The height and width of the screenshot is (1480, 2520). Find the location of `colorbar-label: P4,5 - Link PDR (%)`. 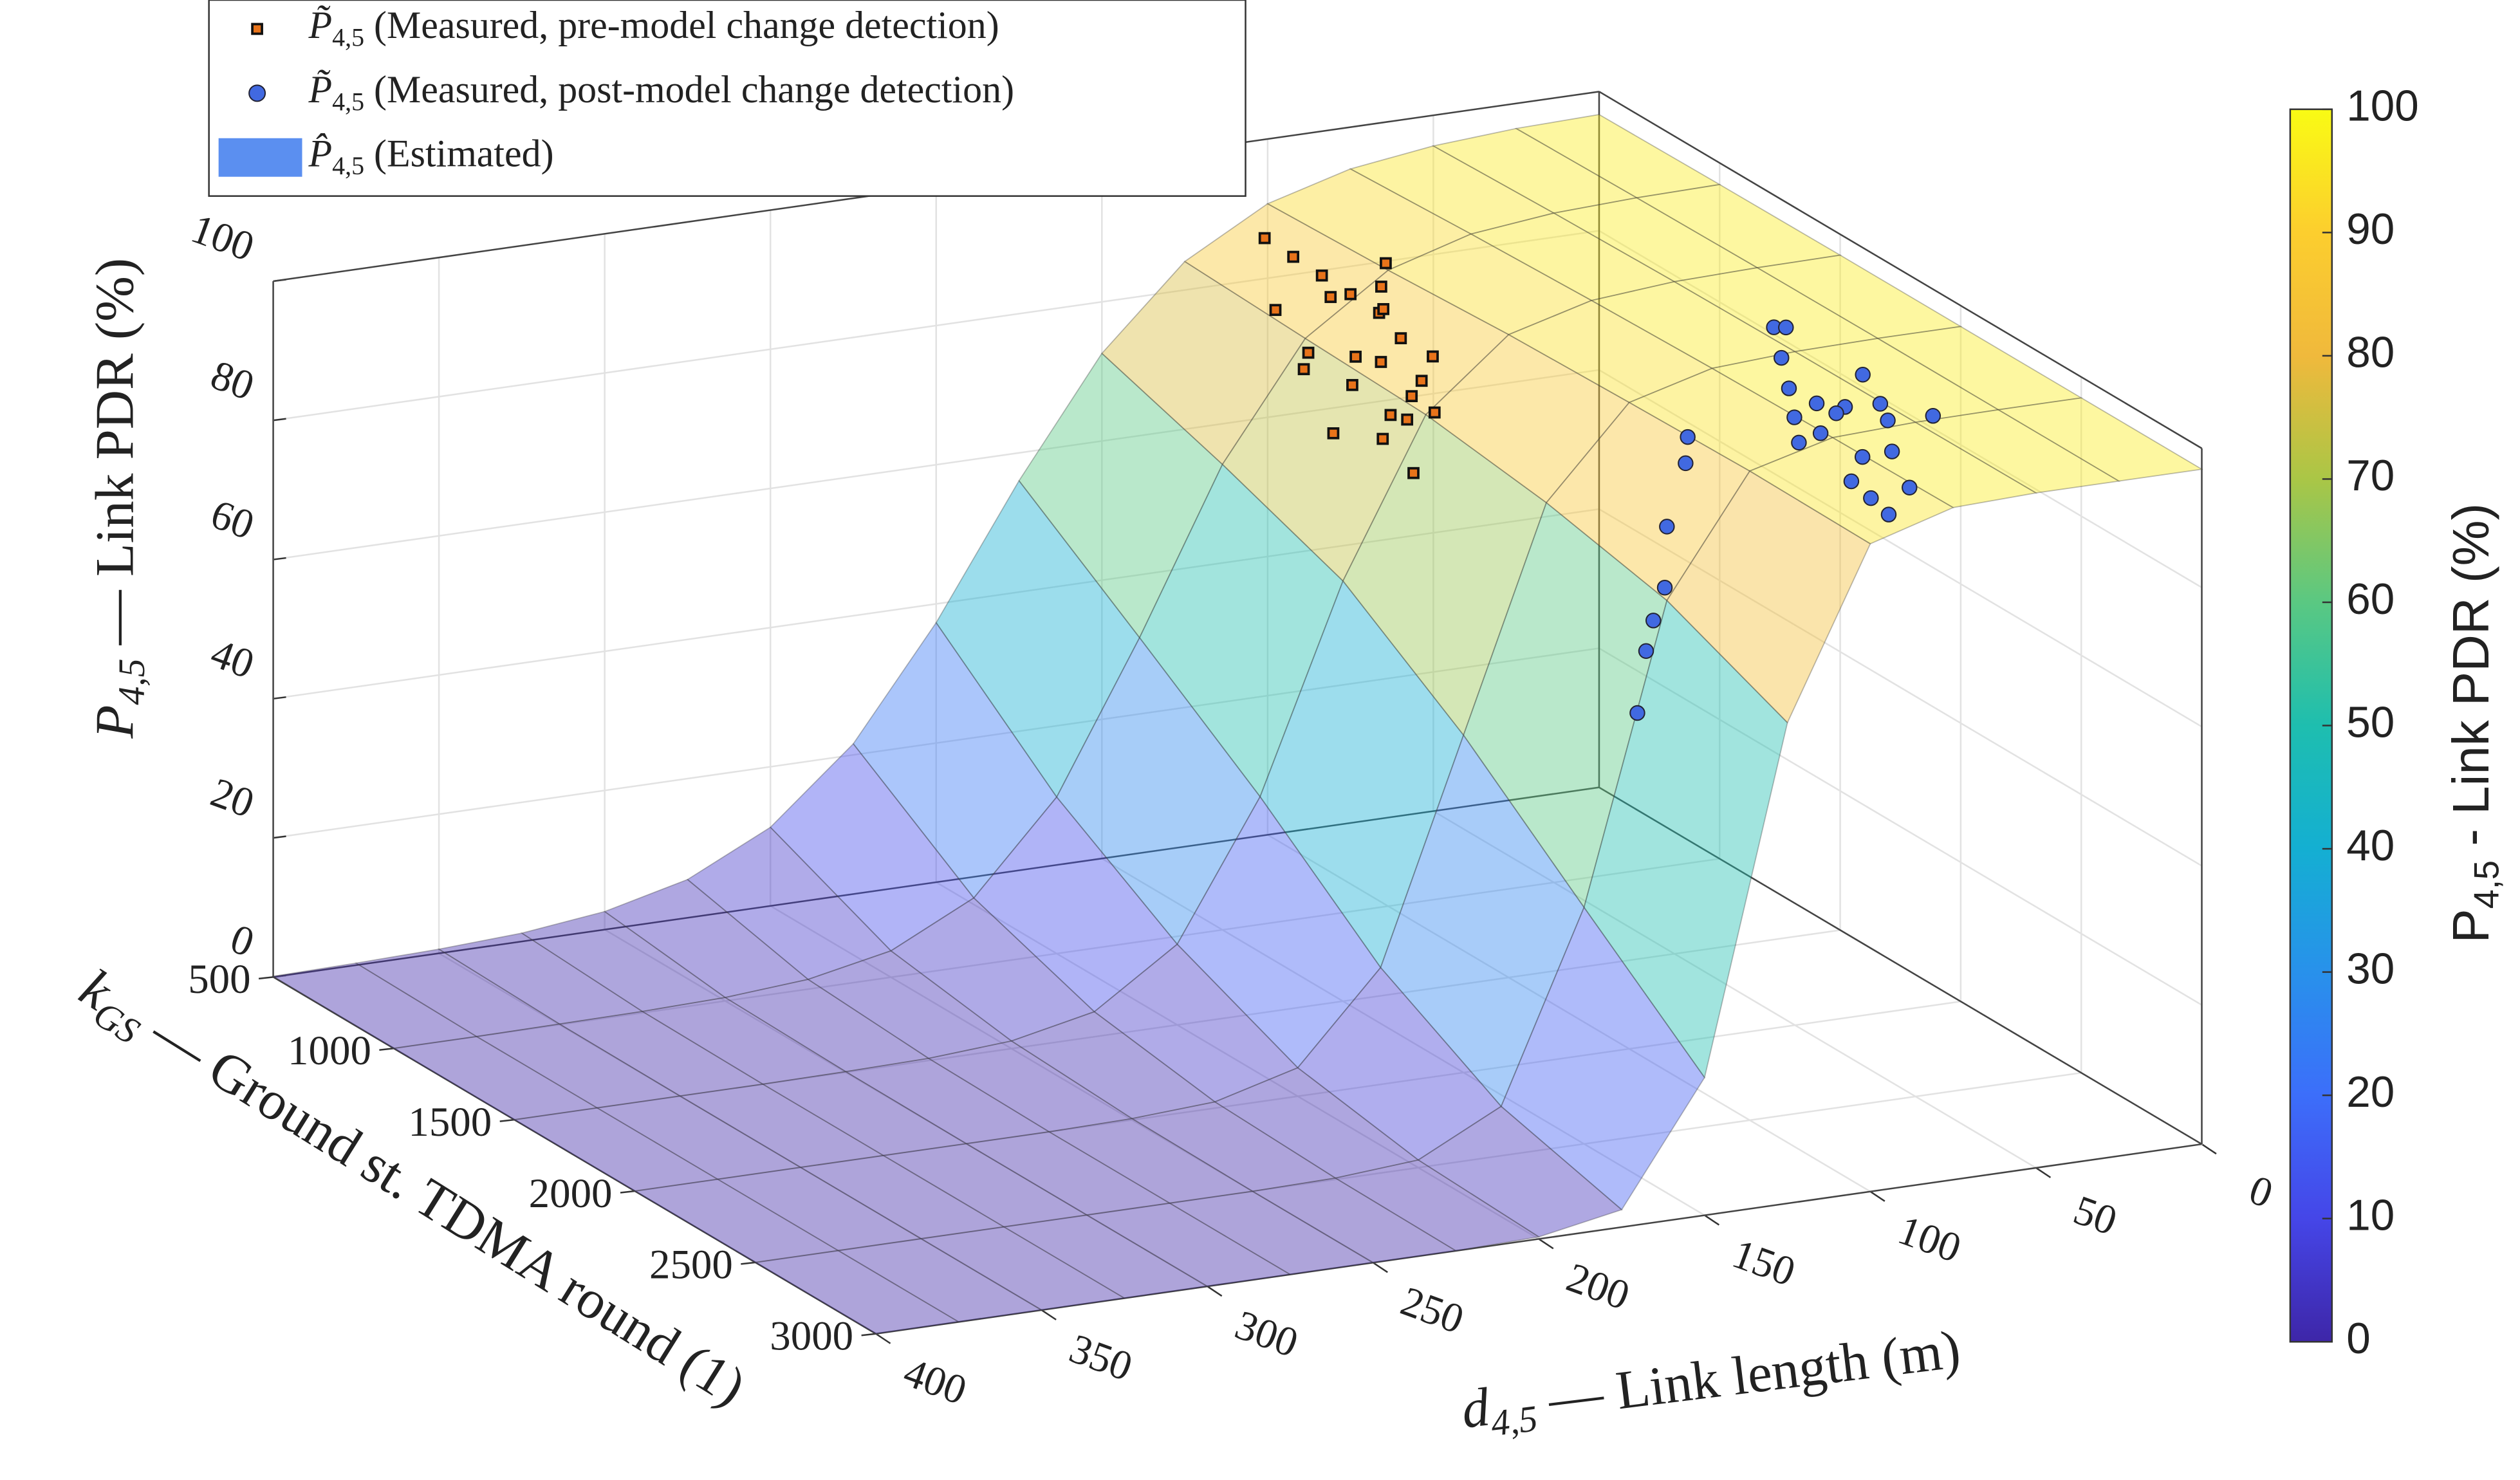

colorbar-label: P4,5 - Link PDR (%) is located at coordinates (2474, 723).